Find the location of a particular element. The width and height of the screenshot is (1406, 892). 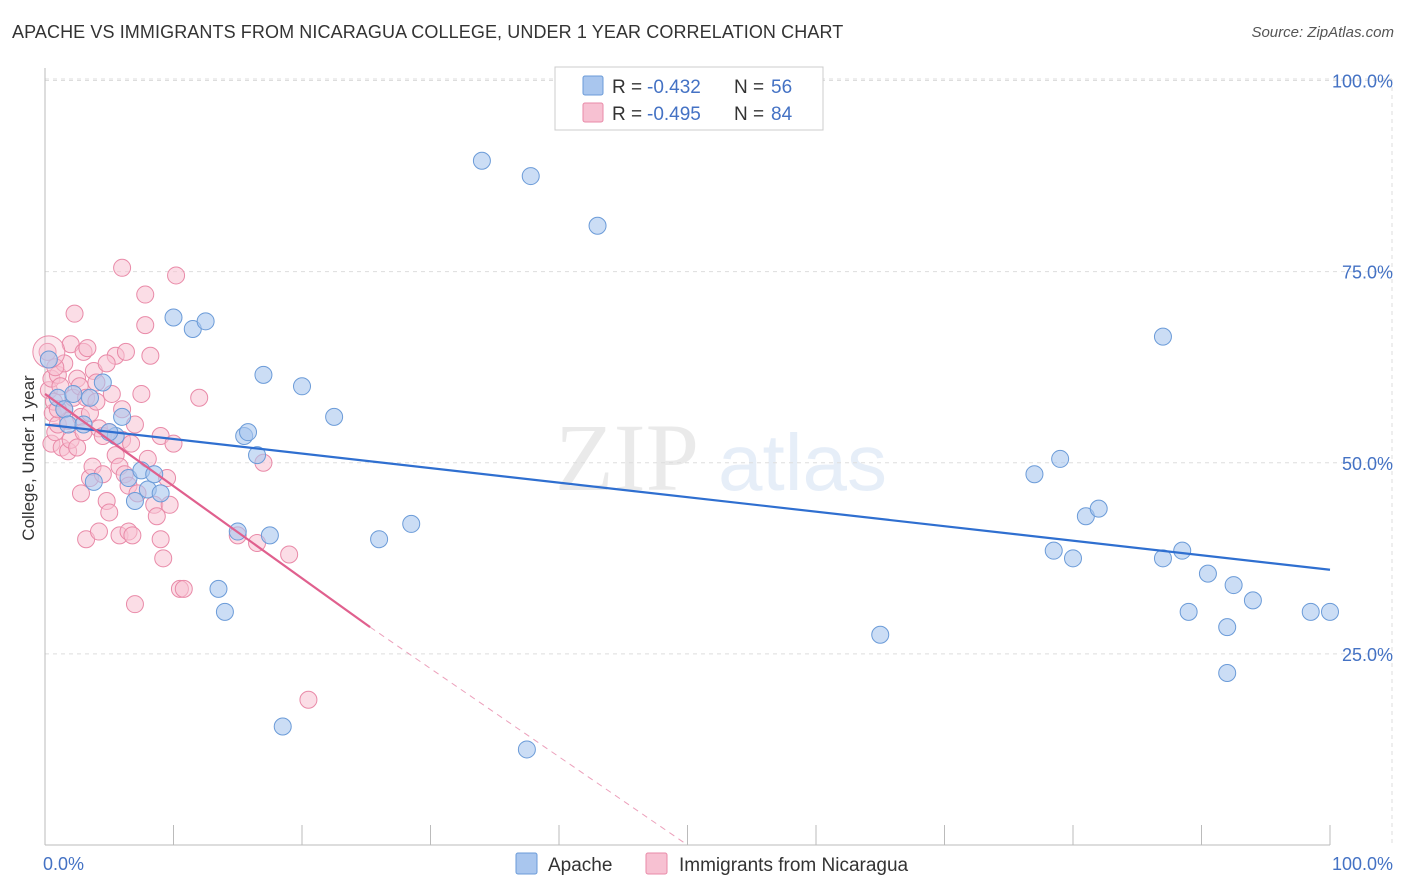

legend-nicaragua-swatch is located at coordinates (593, 112).